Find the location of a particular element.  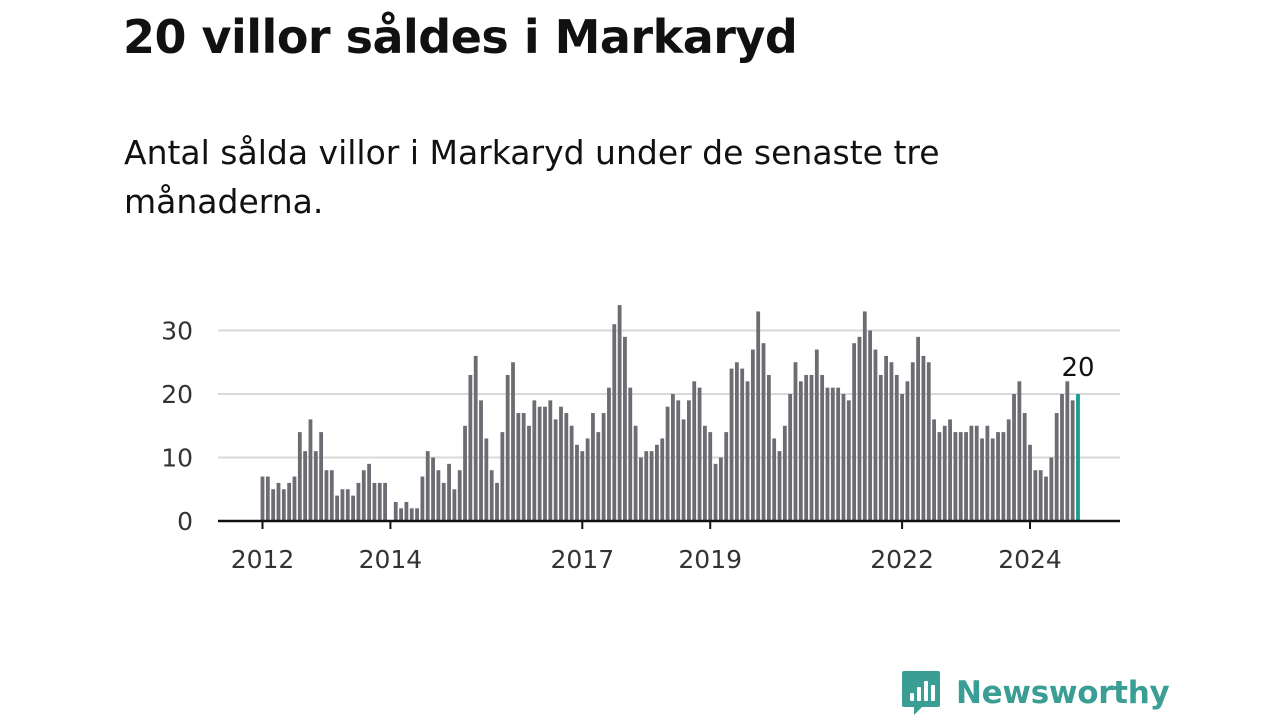

x-axis-tick-labels: 2012 2014 2017 2019 2022 2024 is located at coordinates (646, 559).